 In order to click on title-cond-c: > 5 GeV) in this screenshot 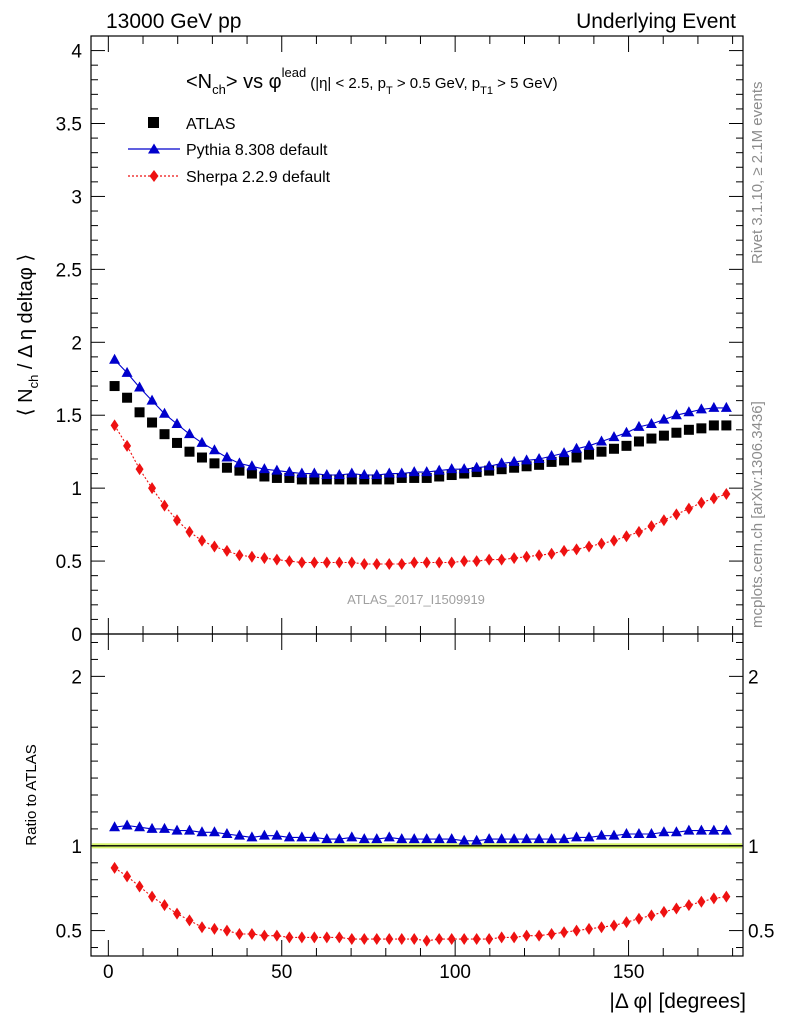, I will do `click(525, 83)`.